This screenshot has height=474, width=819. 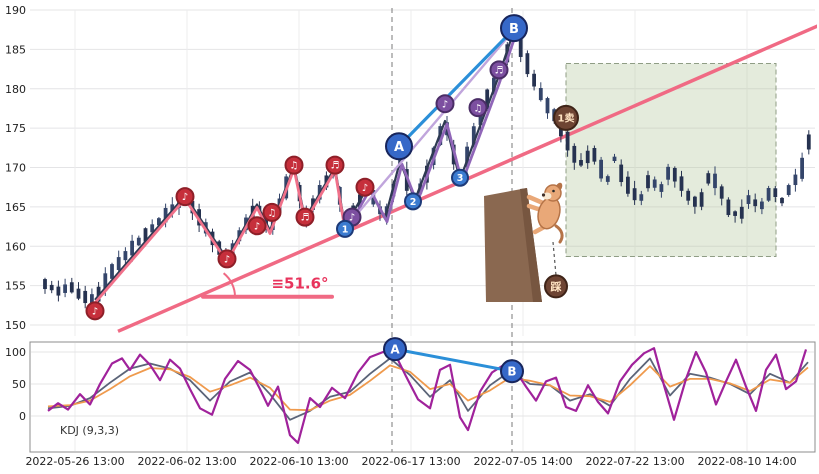 What do you see at coordinates (89, 430) in the screenshot?
I see `kdj-indicator-label: KDJ (9,3,3)` at bounding box center [89, 430].